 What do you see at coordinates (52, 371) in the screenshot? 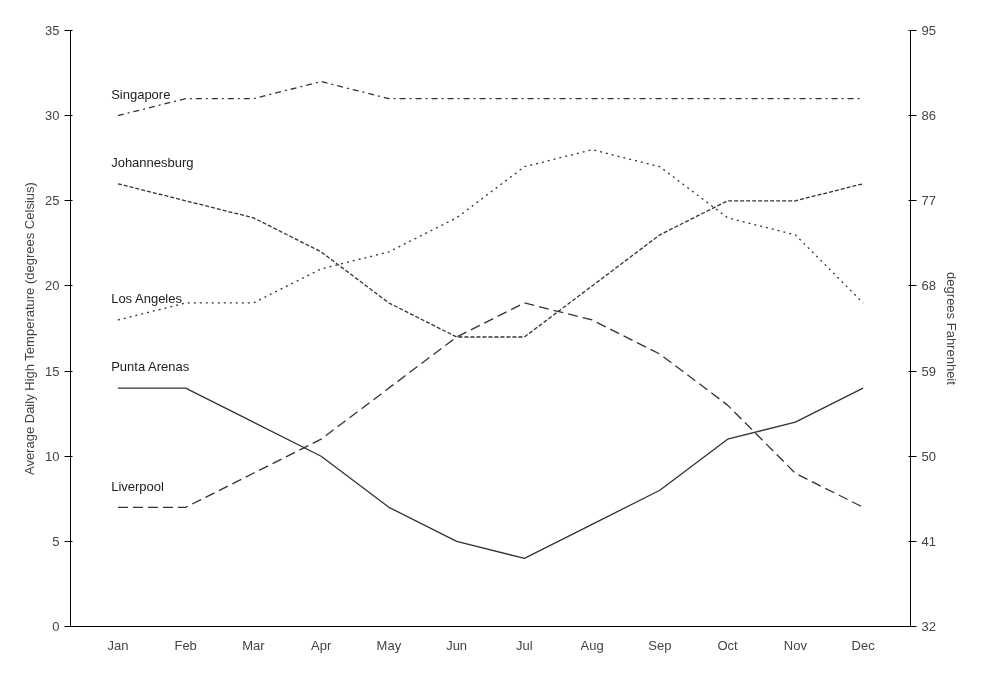
I see `y-tick-label: 15` at bounding box center [52, 371].